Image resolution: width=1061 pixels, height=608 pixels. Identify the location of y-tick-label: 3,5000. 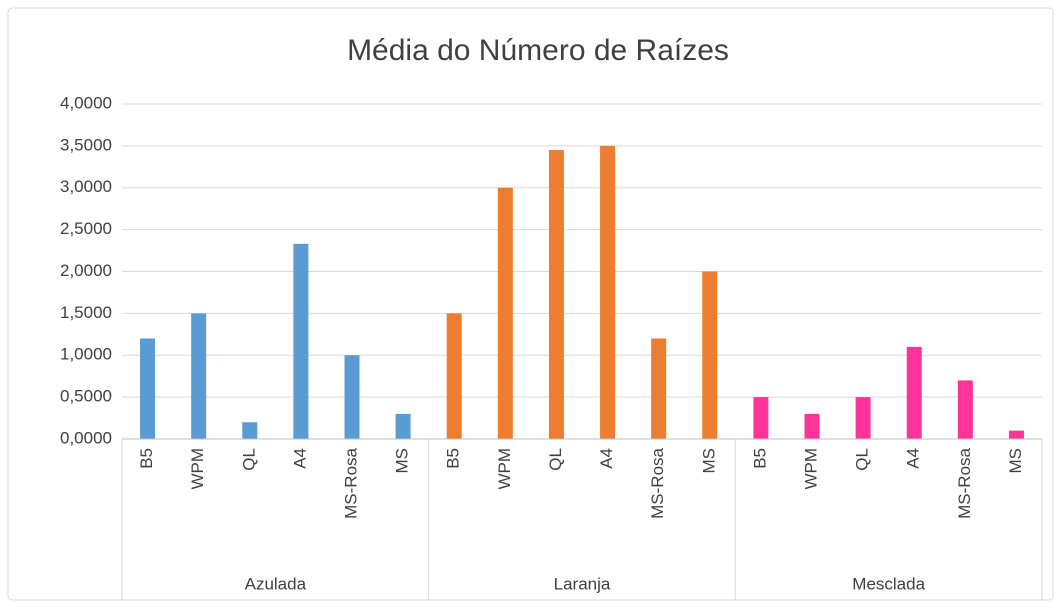
(86, 144).